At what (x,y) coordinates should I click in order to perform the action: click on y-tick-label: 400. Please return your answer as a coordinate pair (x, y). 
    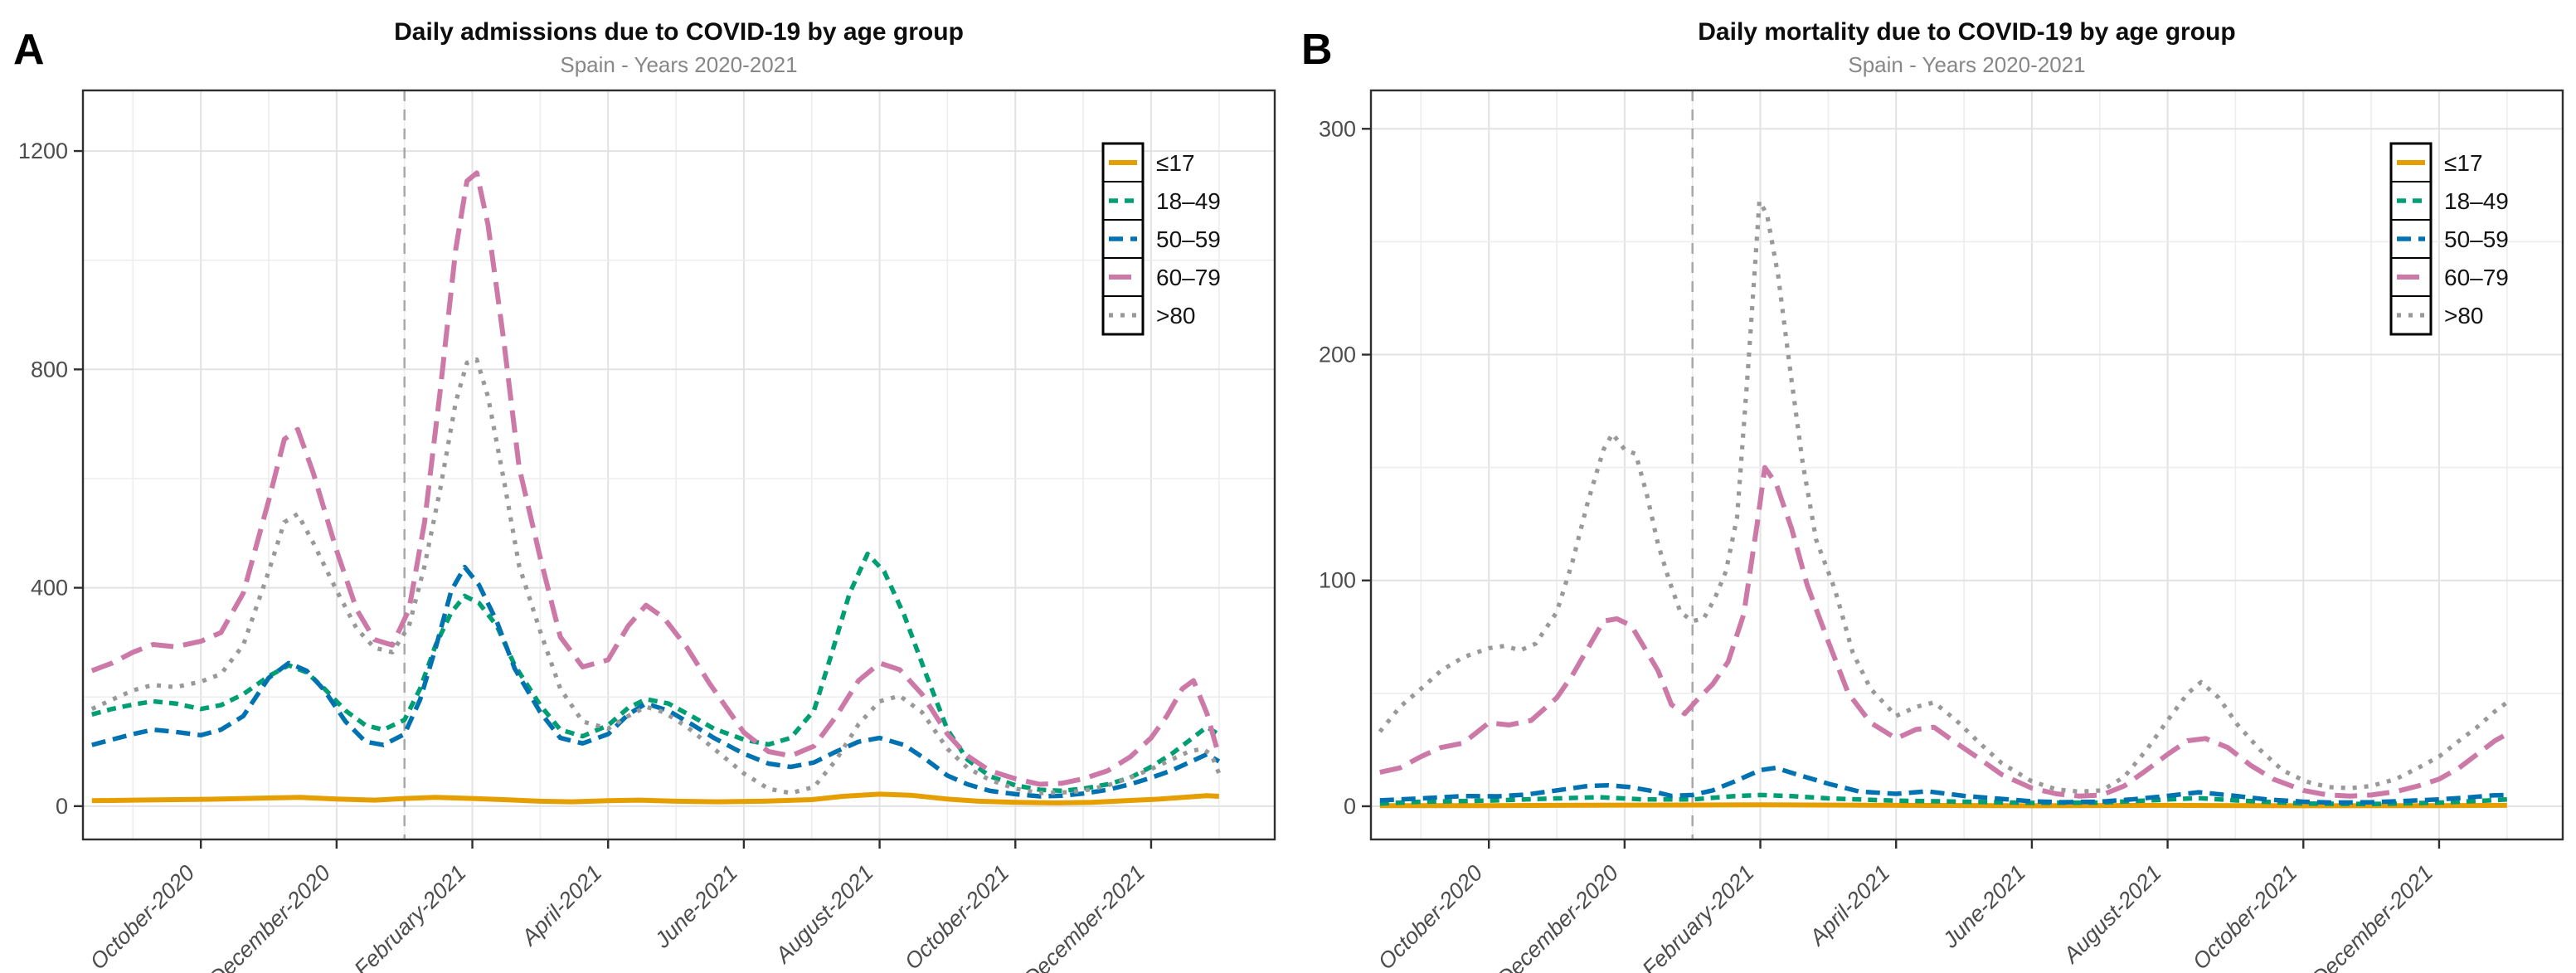
    Looking at the image, I should click on (49, 589).